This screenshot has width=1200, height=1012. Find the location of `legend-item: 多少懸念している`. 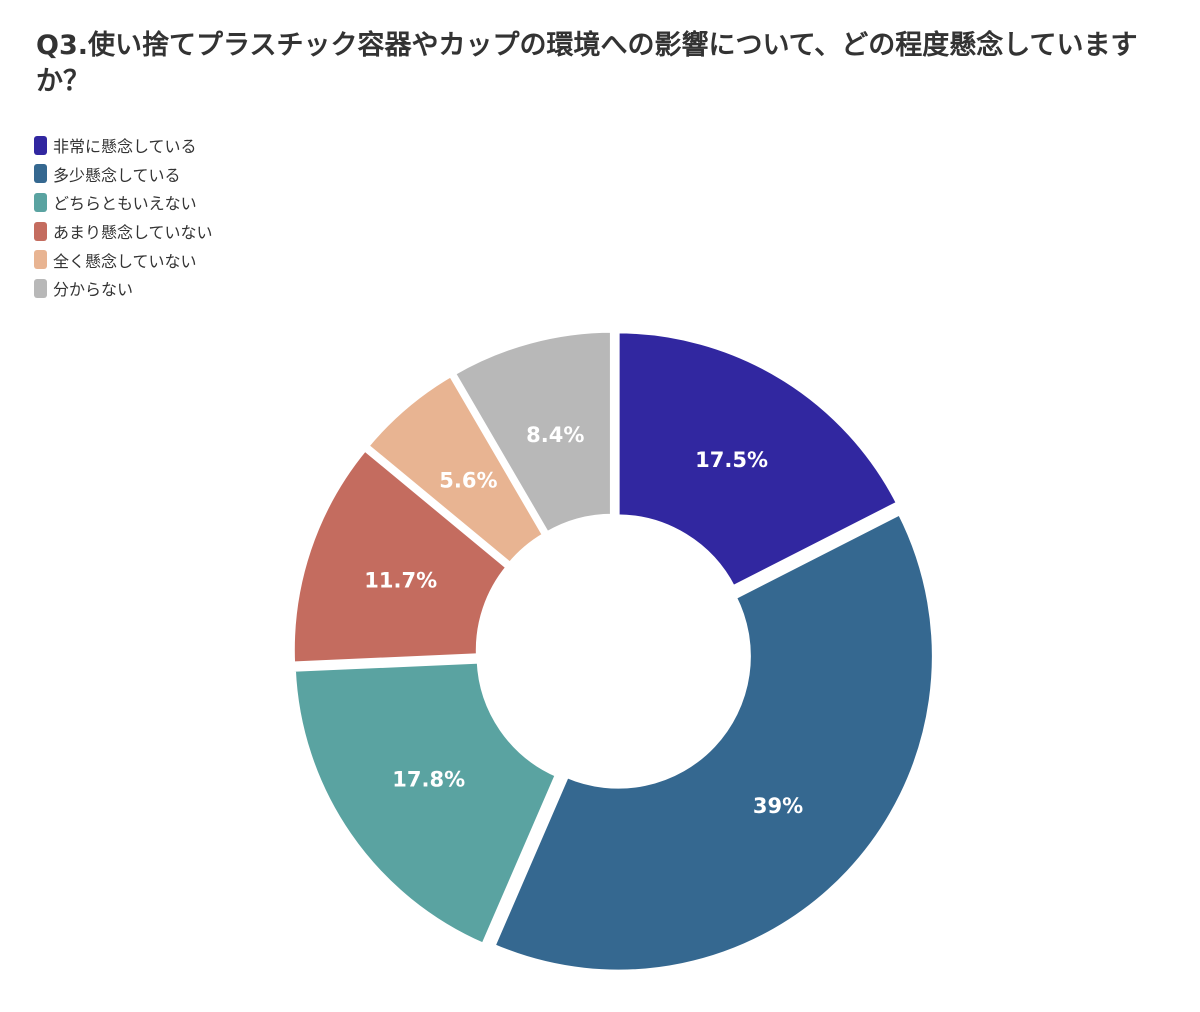

legend-item: 多少懸念している is located at coordinates (123, 174).